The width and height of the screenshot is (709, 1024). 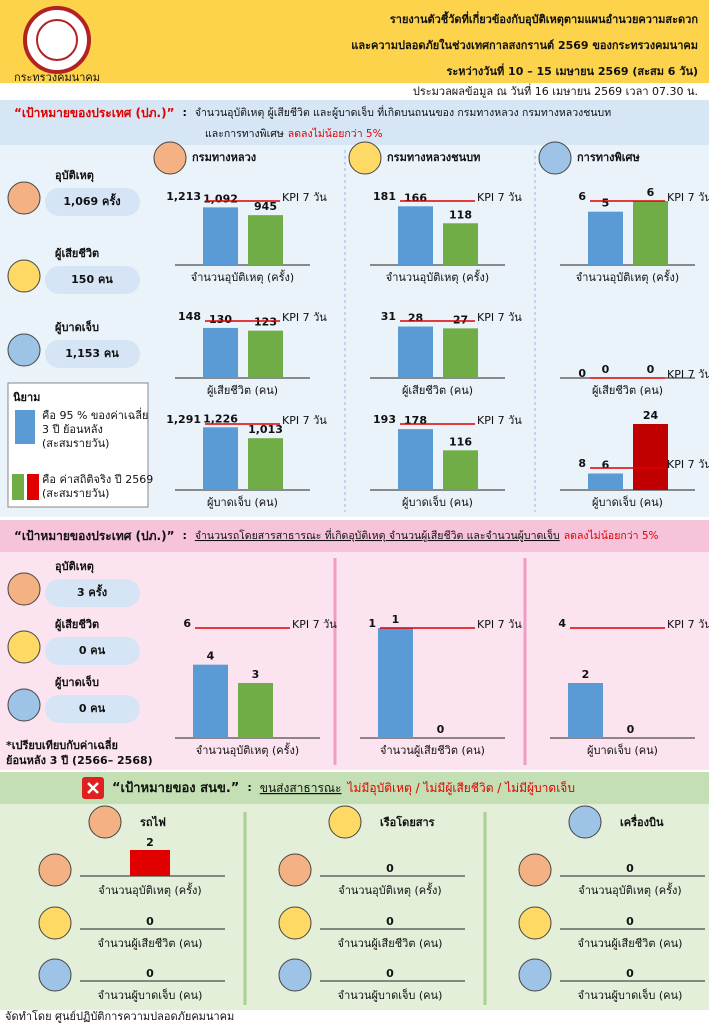 What do you see at coordinates (92, 279) in the screenshot?
I see `summary-value: 150 คน` at bounding box center [92, 279].